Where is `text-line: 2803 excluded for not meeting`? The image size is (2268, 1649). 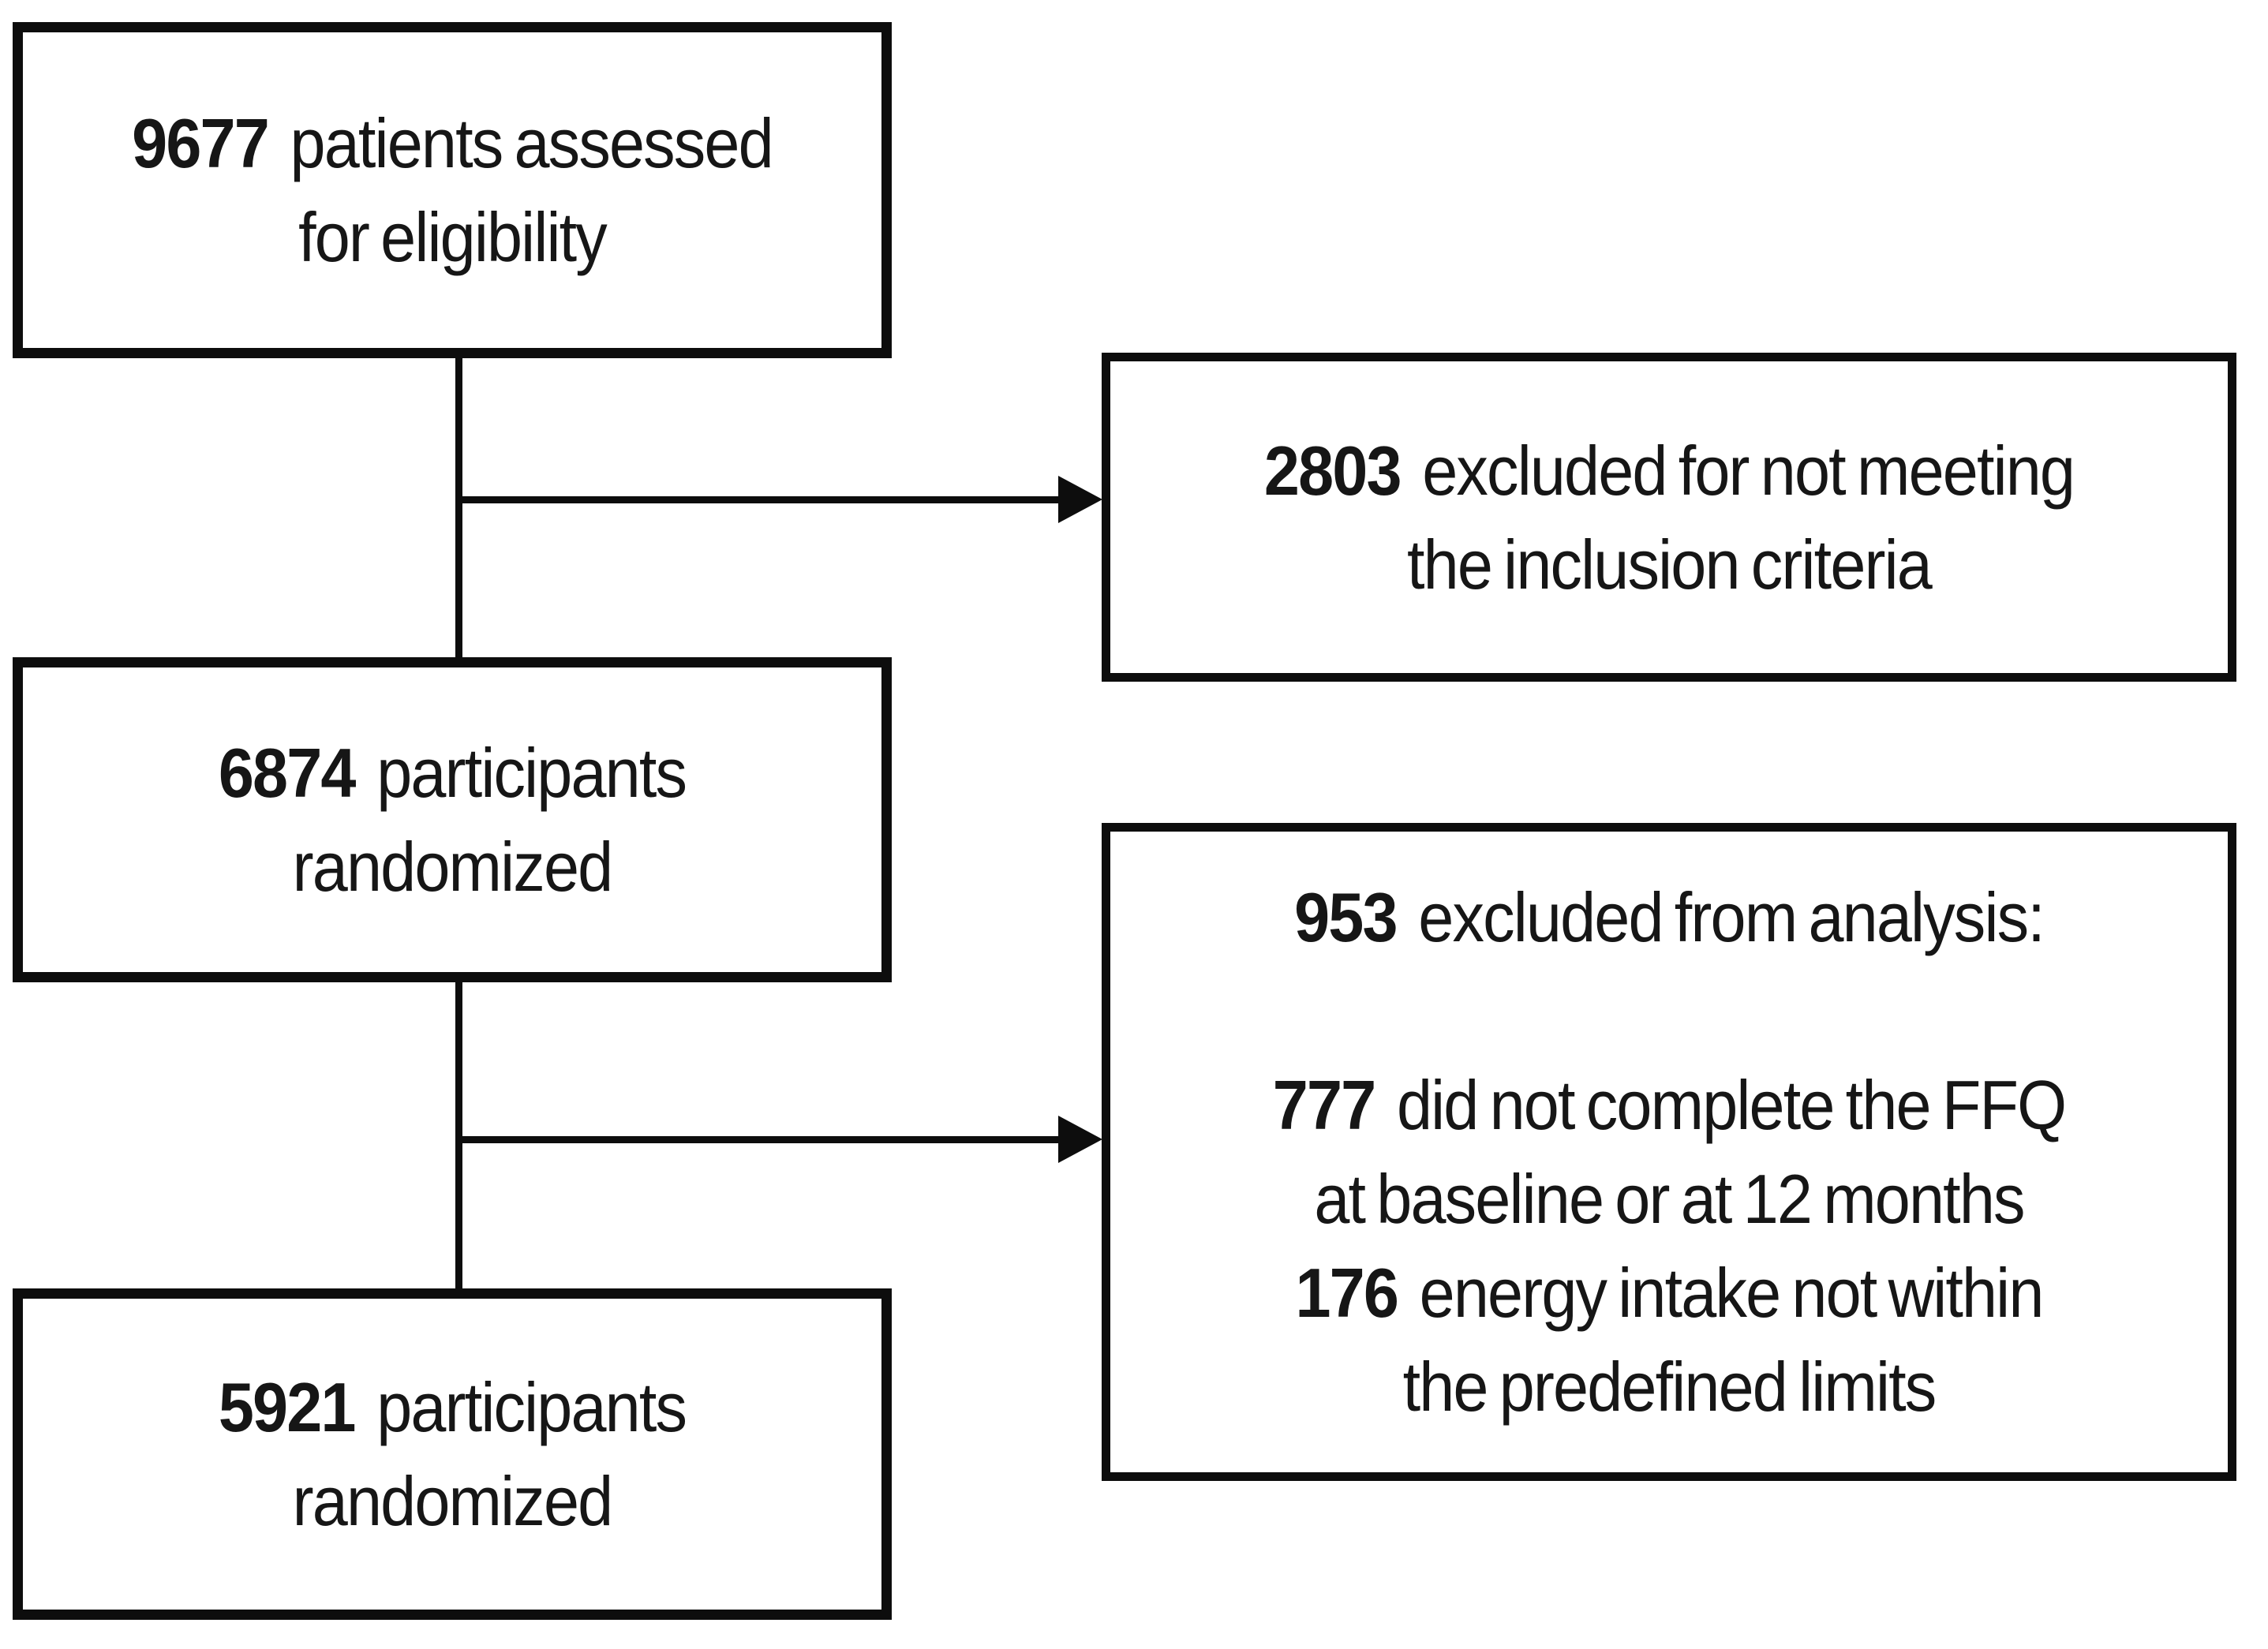
text-line: 2803 excluded for not meeting is located at coordinates (1670, 471).